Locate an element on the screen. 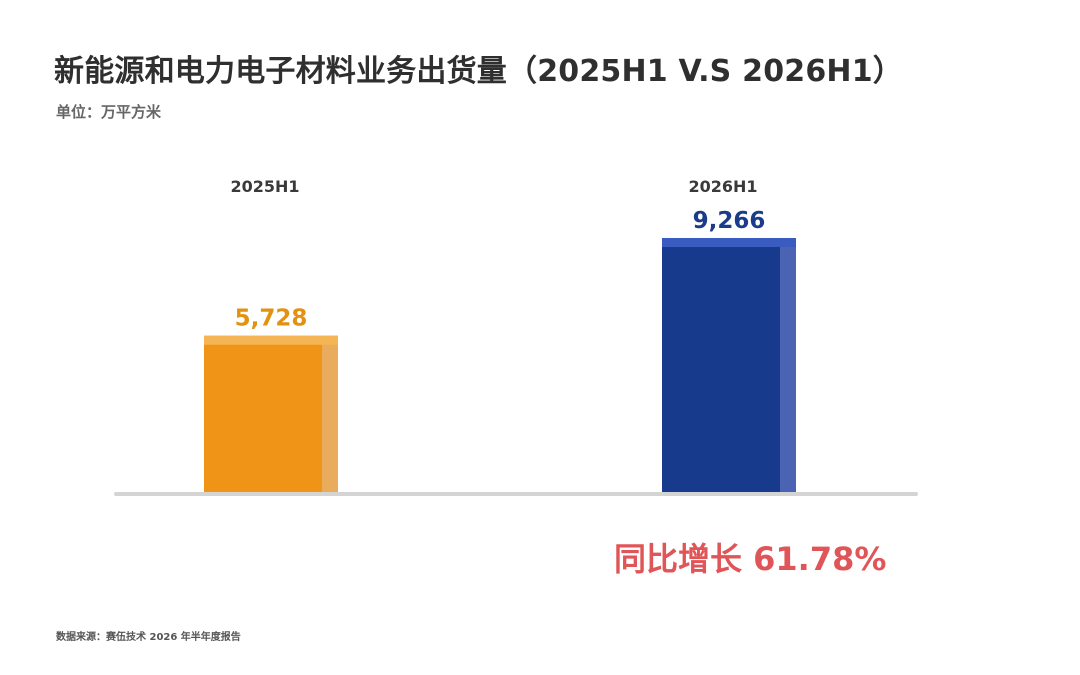 This screenshot has width=1080, height=675. bar-side-2025H1 is located at coordinates (330, 414).